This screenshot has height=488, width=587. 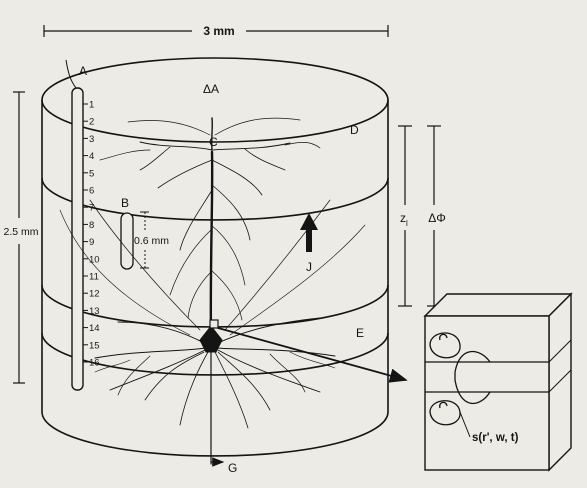 What do you see at coordinates (309, 267) in the screenshot?
I see `current-label: J` at bounding box center [309, 267].